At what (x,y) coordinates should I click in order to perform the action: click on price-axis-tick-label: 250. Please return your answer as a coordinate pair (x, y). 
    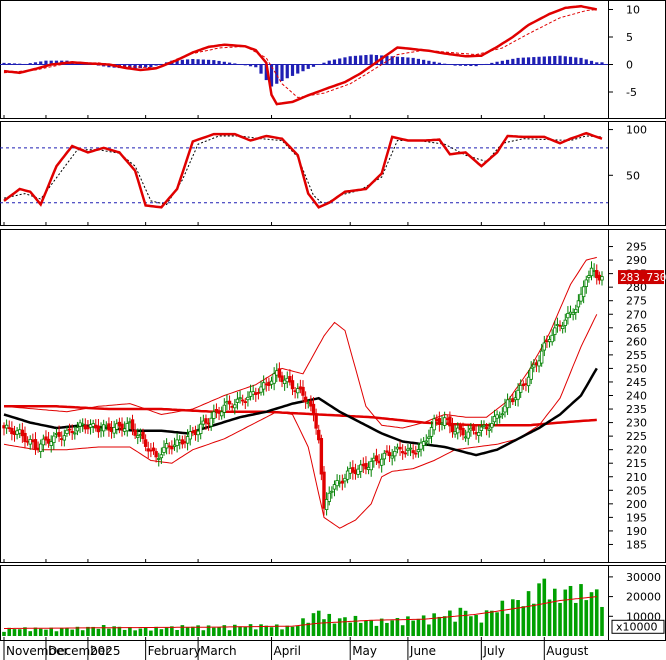
    Looking at the image, I should click on (636, 368).